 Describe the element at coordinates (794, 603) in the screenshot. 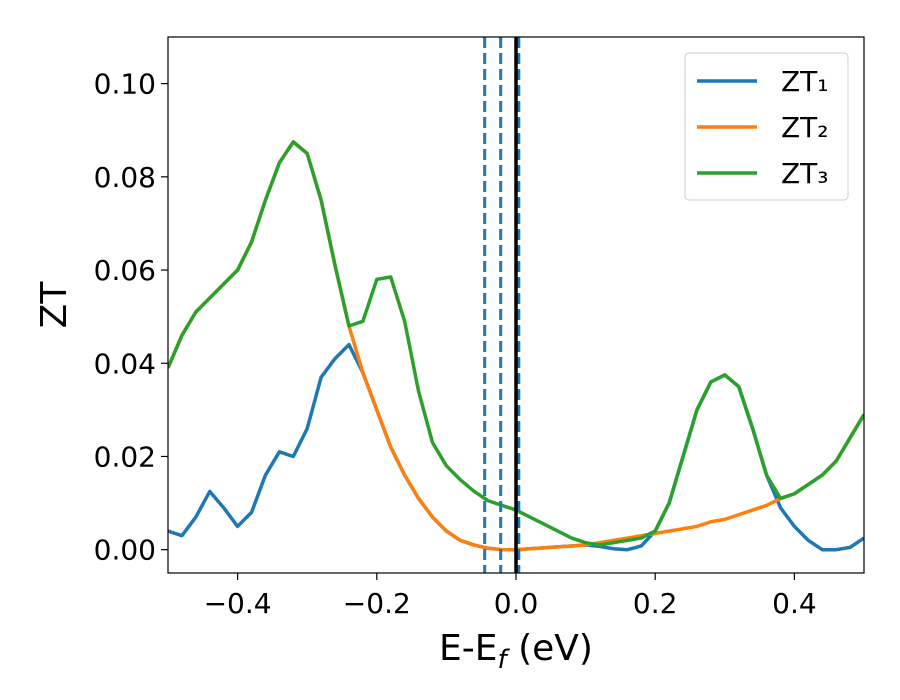

I see `x-tick-label: 0.4` at that location.